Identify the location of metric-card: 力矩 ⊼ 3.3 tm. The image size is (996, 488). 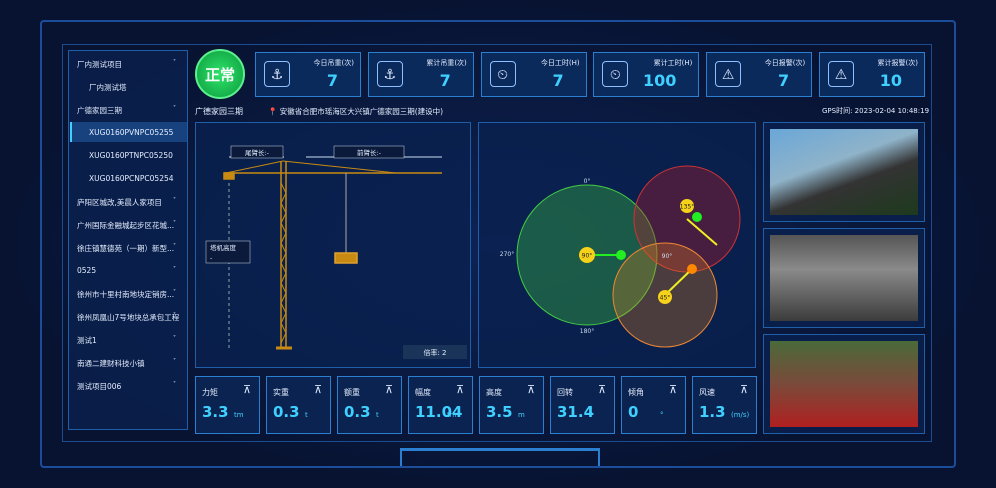
(227, 405).